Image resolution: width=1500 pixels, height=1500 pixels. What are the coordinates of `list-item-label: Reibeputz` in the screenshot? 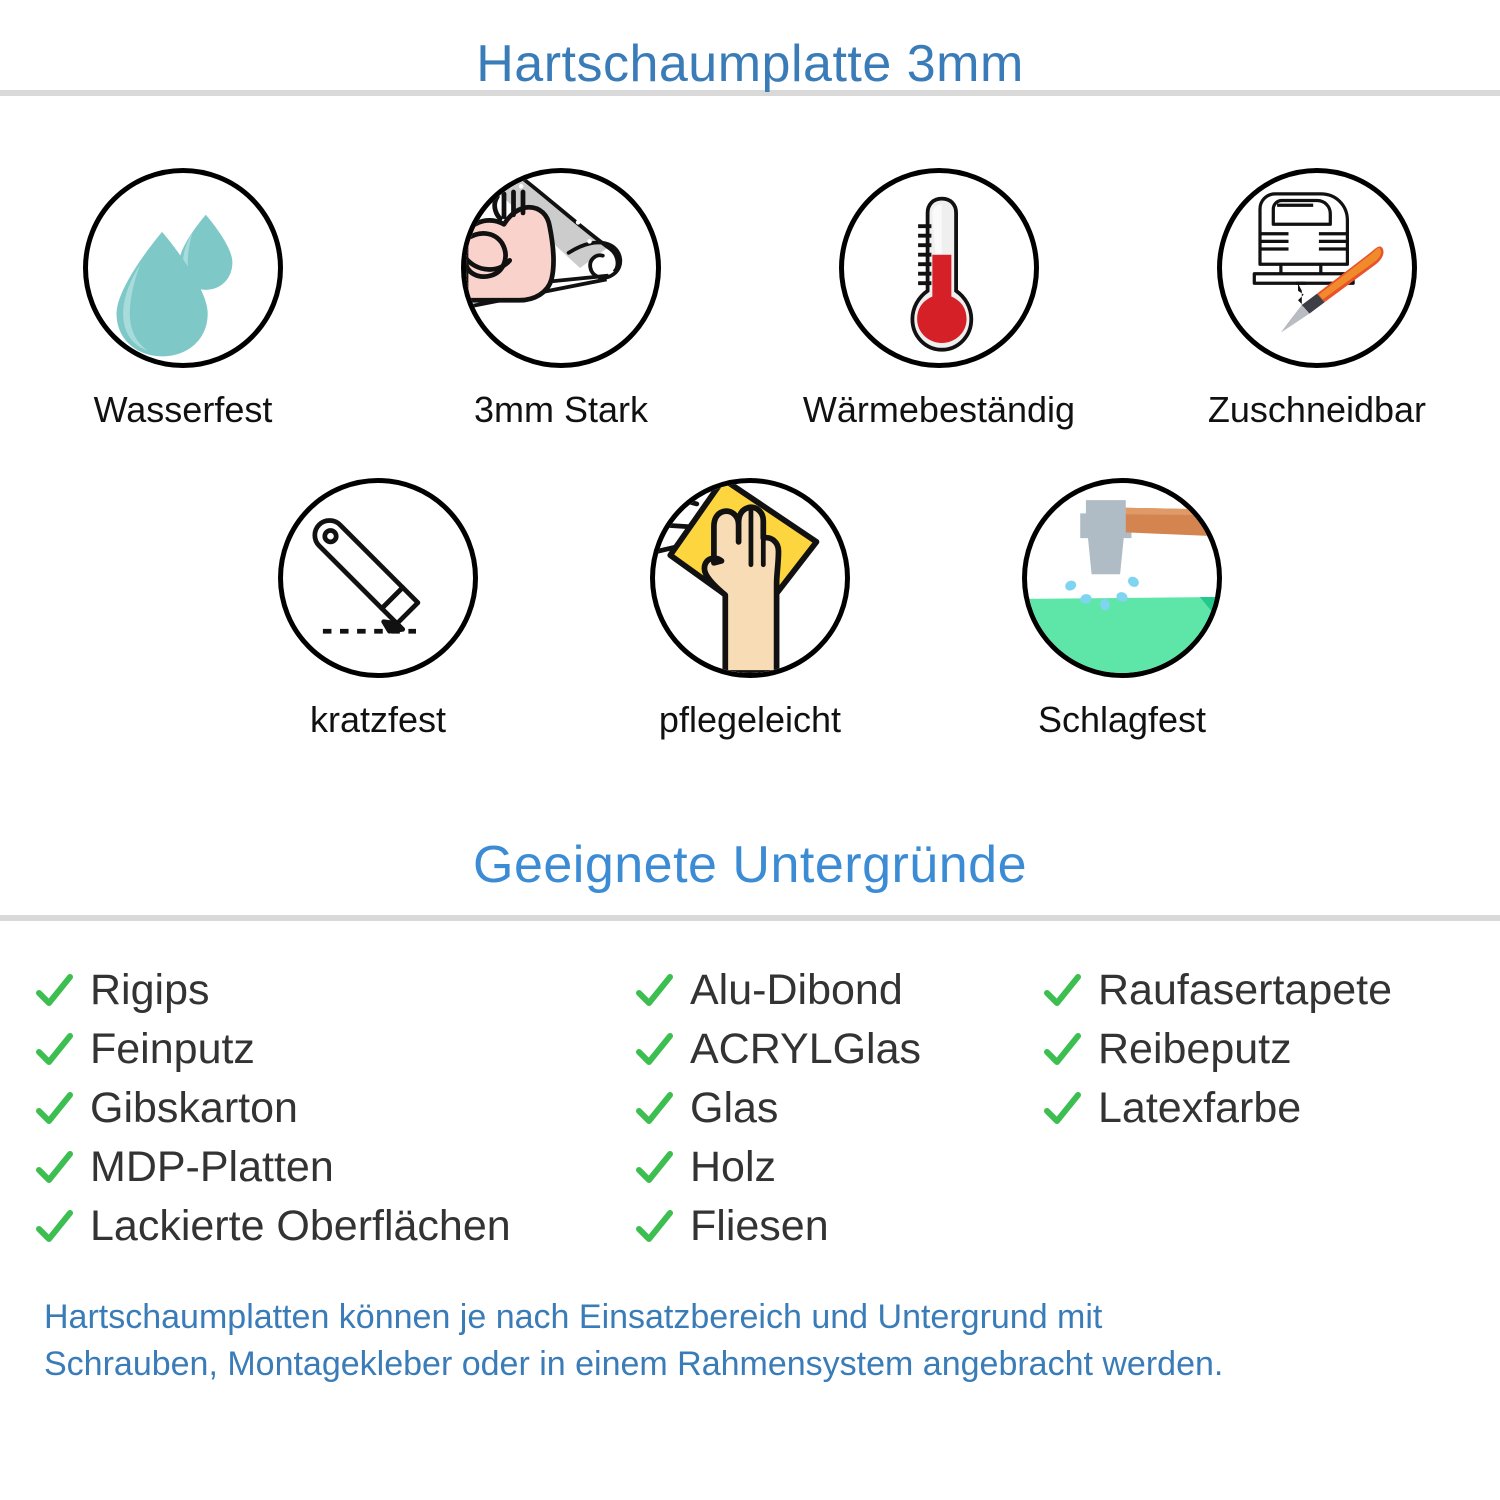 It's located at (1195, 1049).